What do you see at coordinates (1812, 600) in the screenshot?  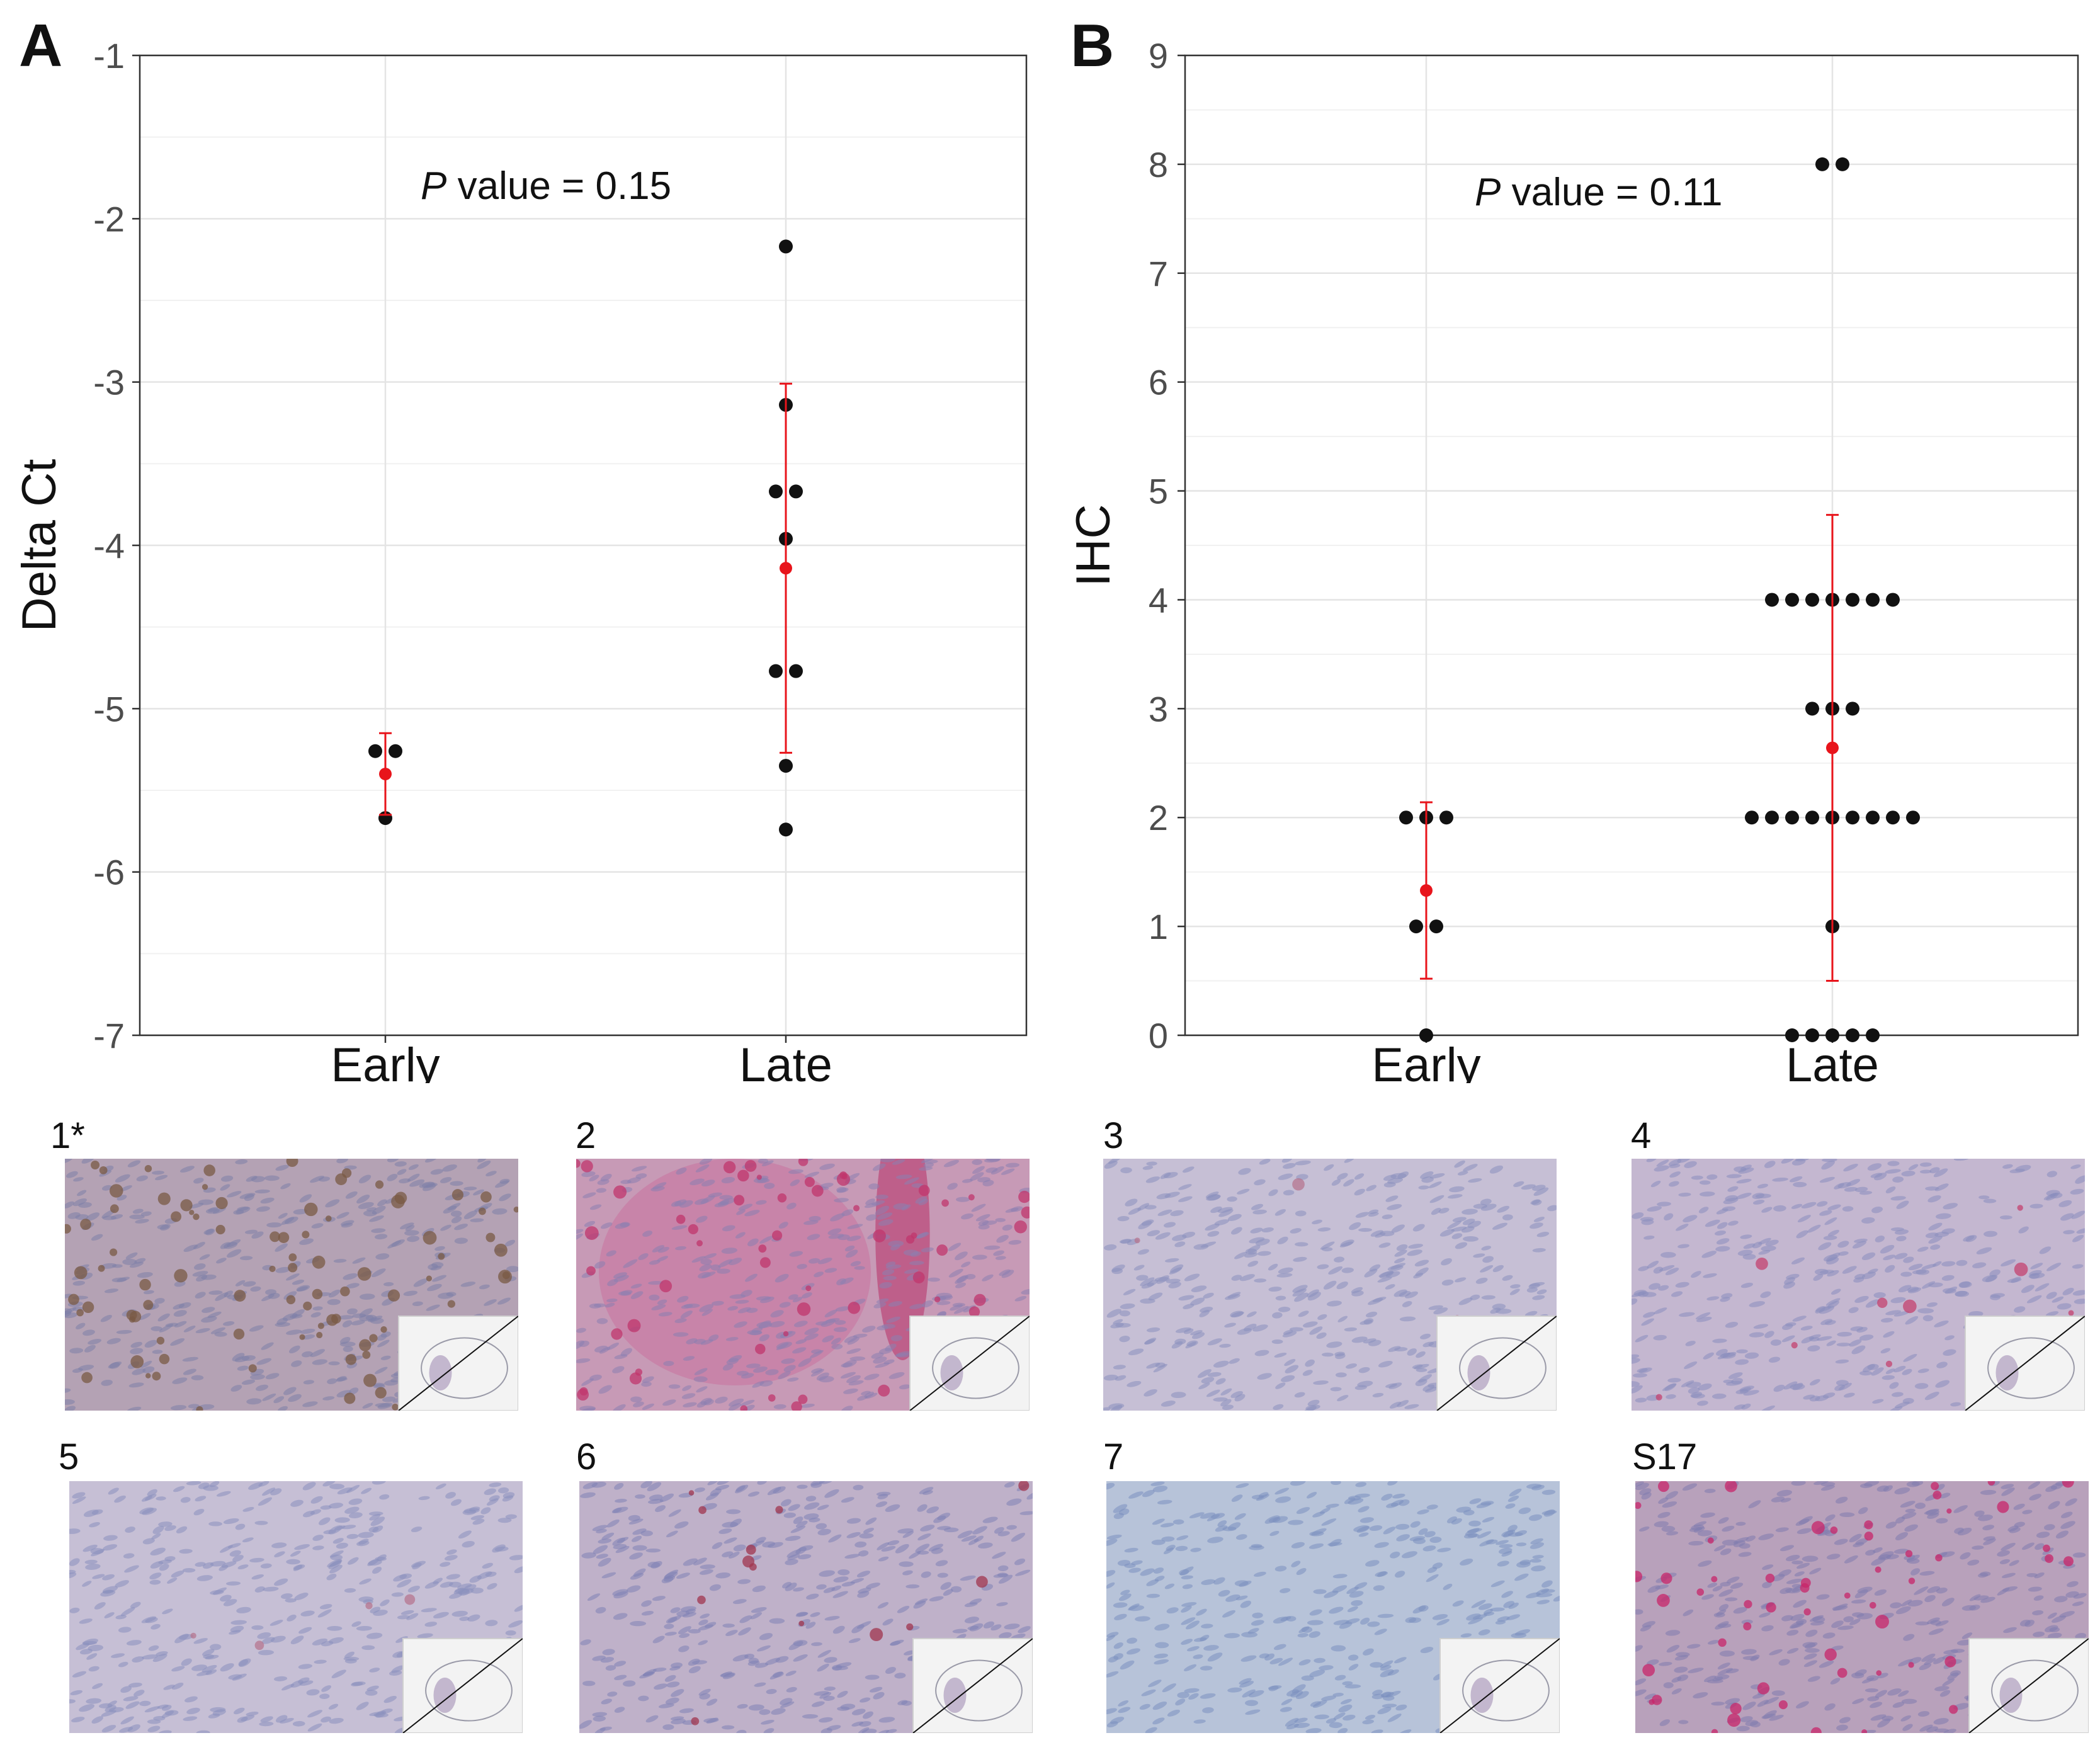 I see `data-point` at bounding box center [1812, 600].